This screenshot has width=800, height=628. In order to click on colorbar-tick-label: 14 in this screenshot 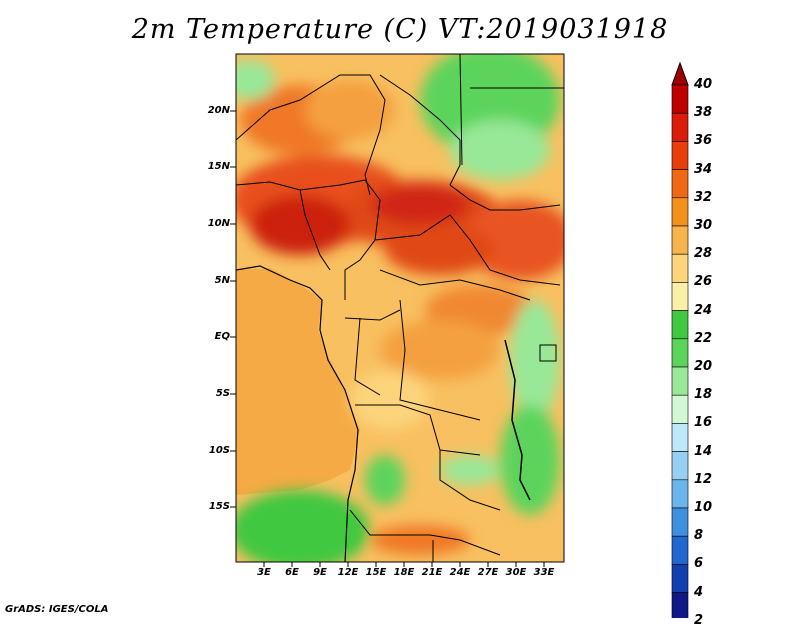, I will do `click(703, 451)`.